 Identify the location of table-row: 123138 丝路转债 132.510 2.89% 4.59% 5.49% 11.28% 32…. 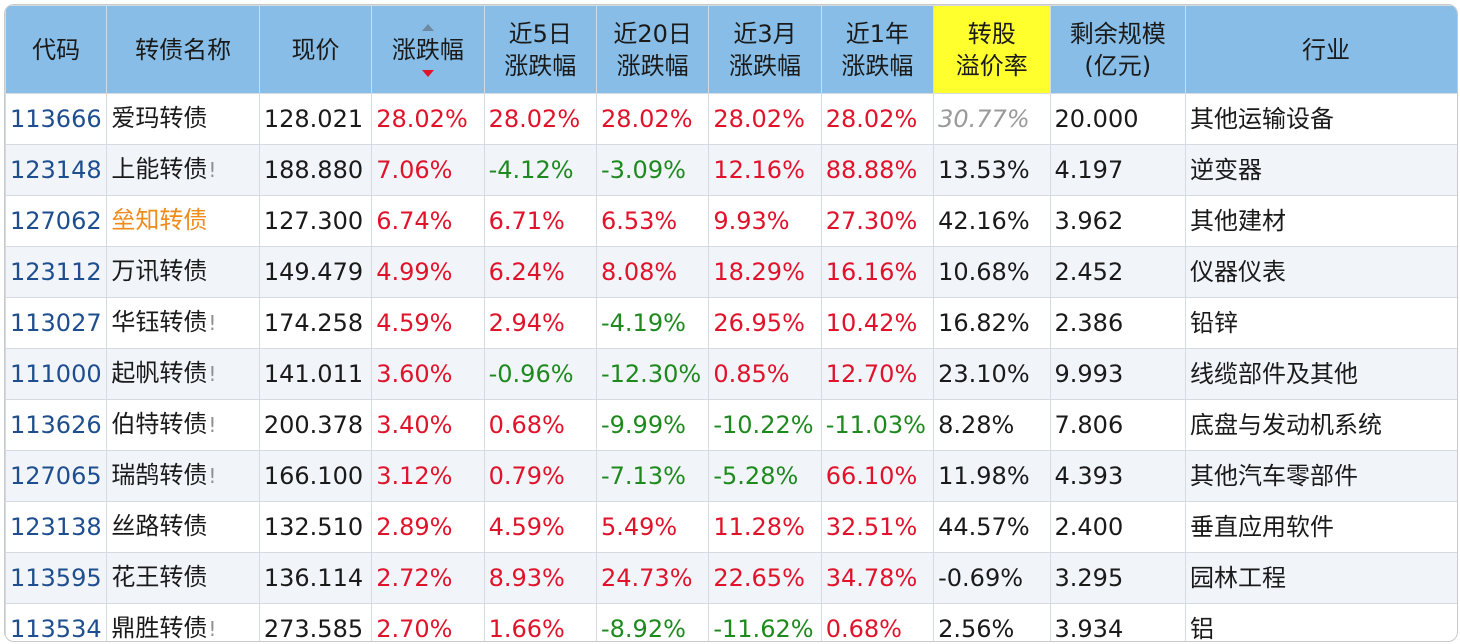
(731, 527).